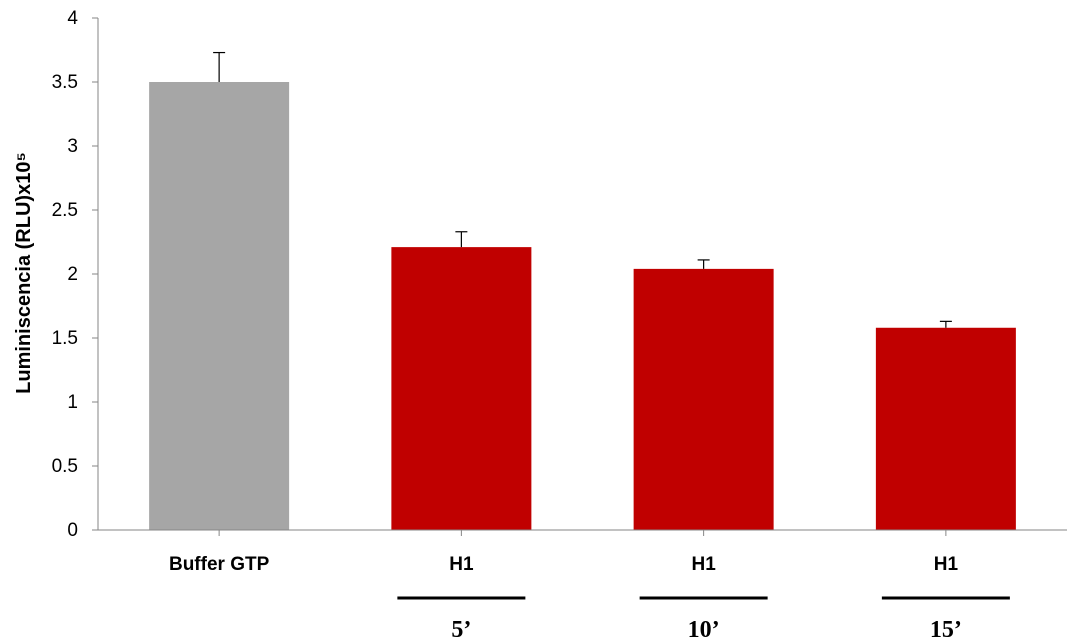 The image size is (1072, 643). I want to click on time-label: 15’, so click(946, 630).